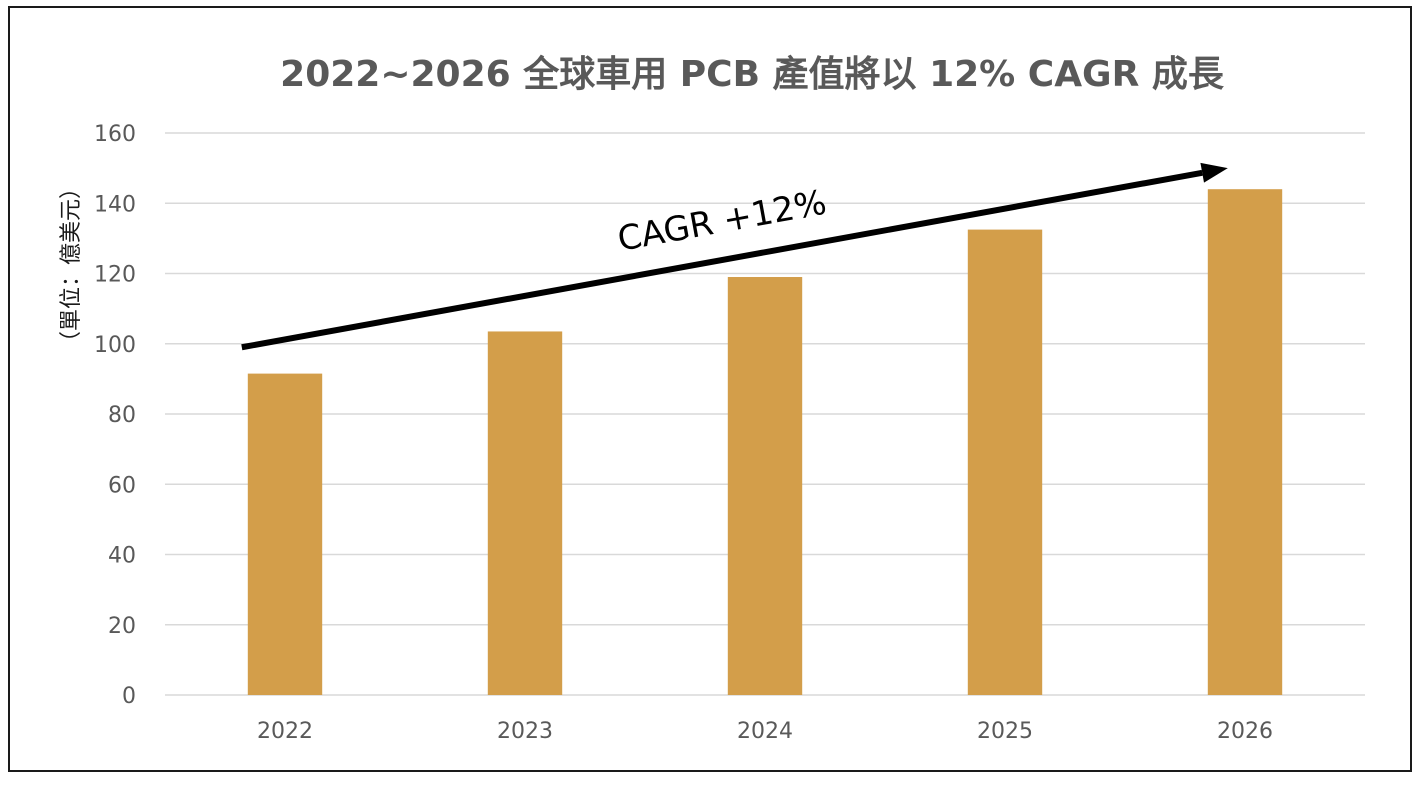 This screenshot has width=1424, height=788. What do you see at coordinates (115, 204) in the screenshot?
I see `y-tick-label: 140` at bounding box center [115, 204].